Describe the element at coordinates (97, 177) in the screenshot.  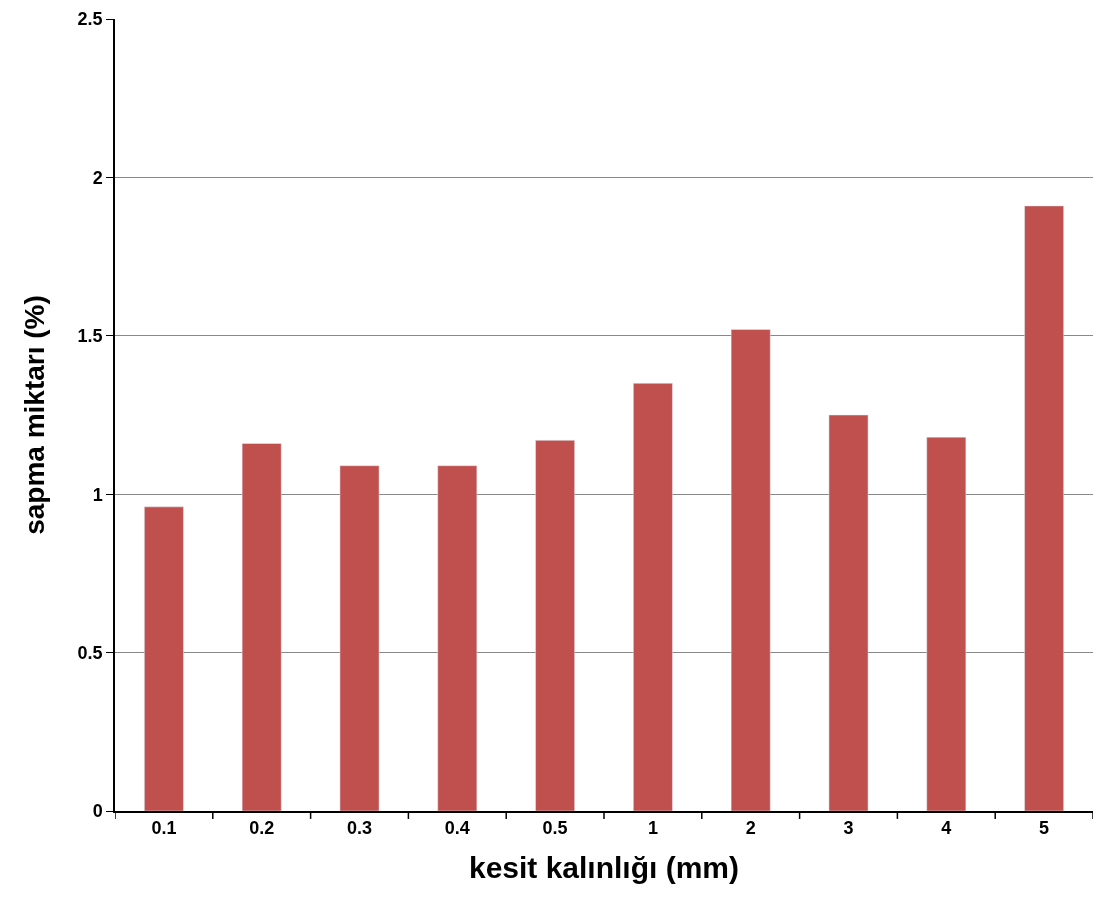
I see `y-tick-label: 2` at that location.